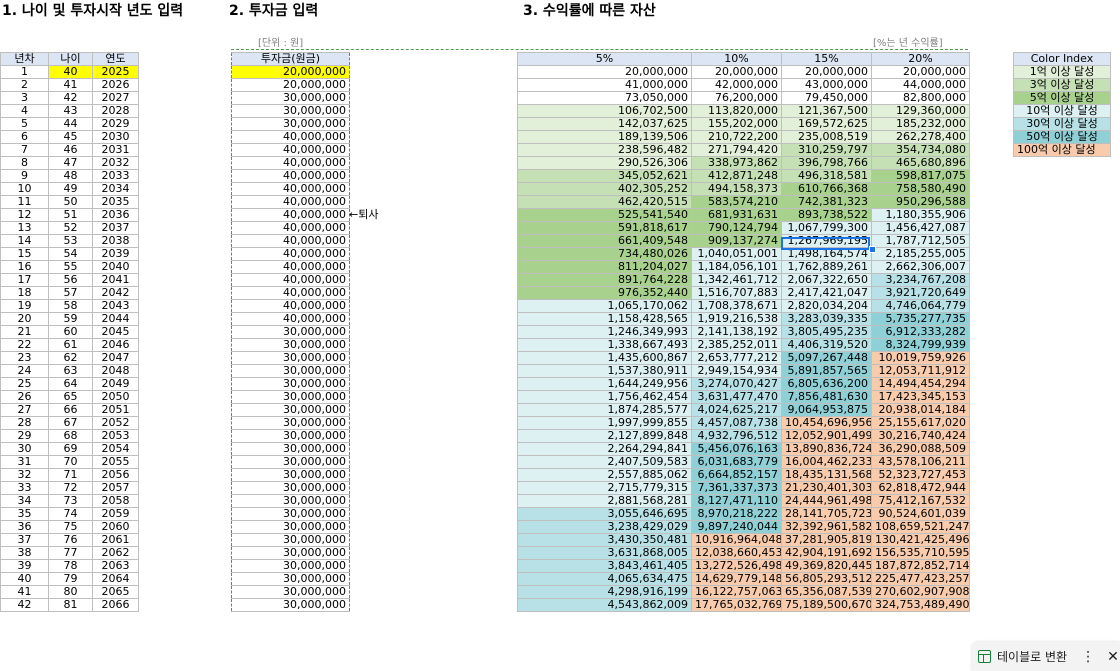 Image resolution: width=1120 pixels, height=671 pixels. I want to click on asset-20pct-cell: 10,019,759,926, so click(920, 358).